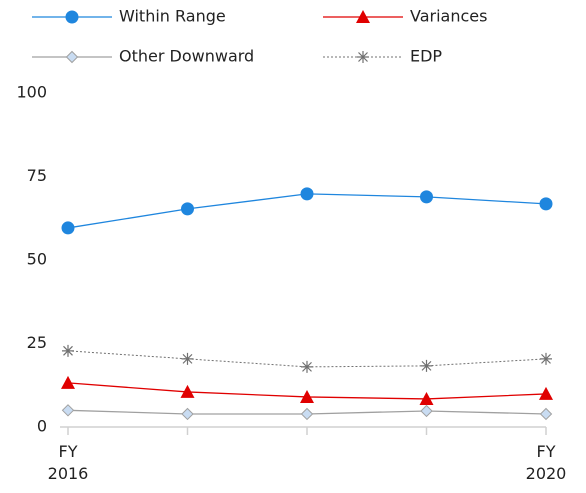 The height and width of the screenshot is (493, 586). I want to click on y-tick-label: 75, so click(37, 175).